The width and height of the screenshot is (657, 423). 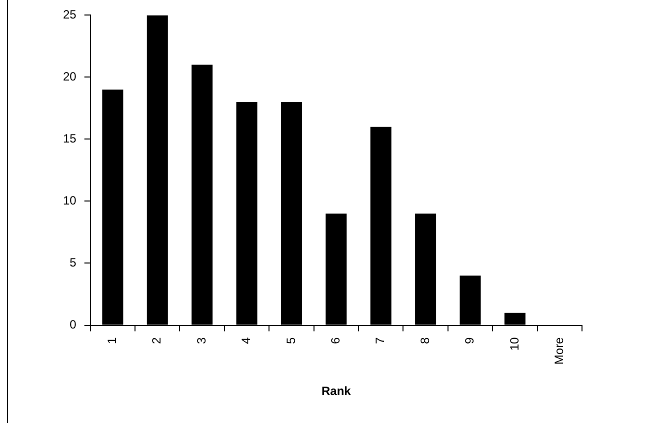 I want to click on x-tick-label: 1, so click(x=112, y=340).